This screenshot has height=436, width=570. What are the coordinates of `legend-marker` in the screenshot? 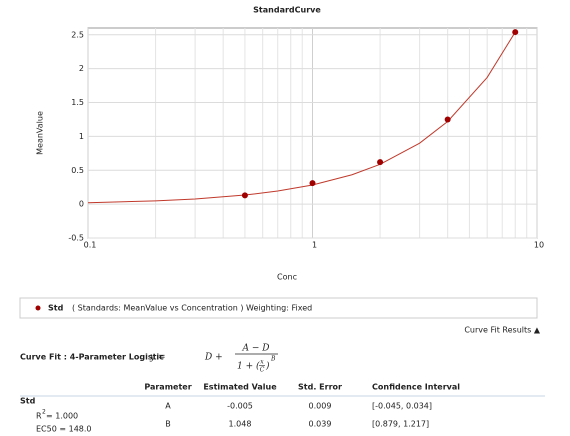 It's located at (38, 308).